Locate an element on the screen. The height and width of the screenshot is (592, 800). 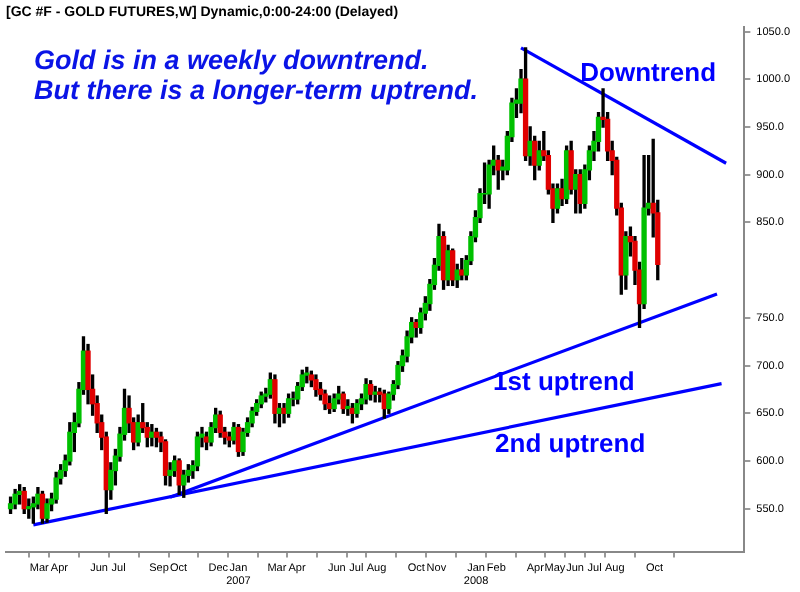
annotation: But there is a longer-term uptrend. is located at coordinates (256, 89).